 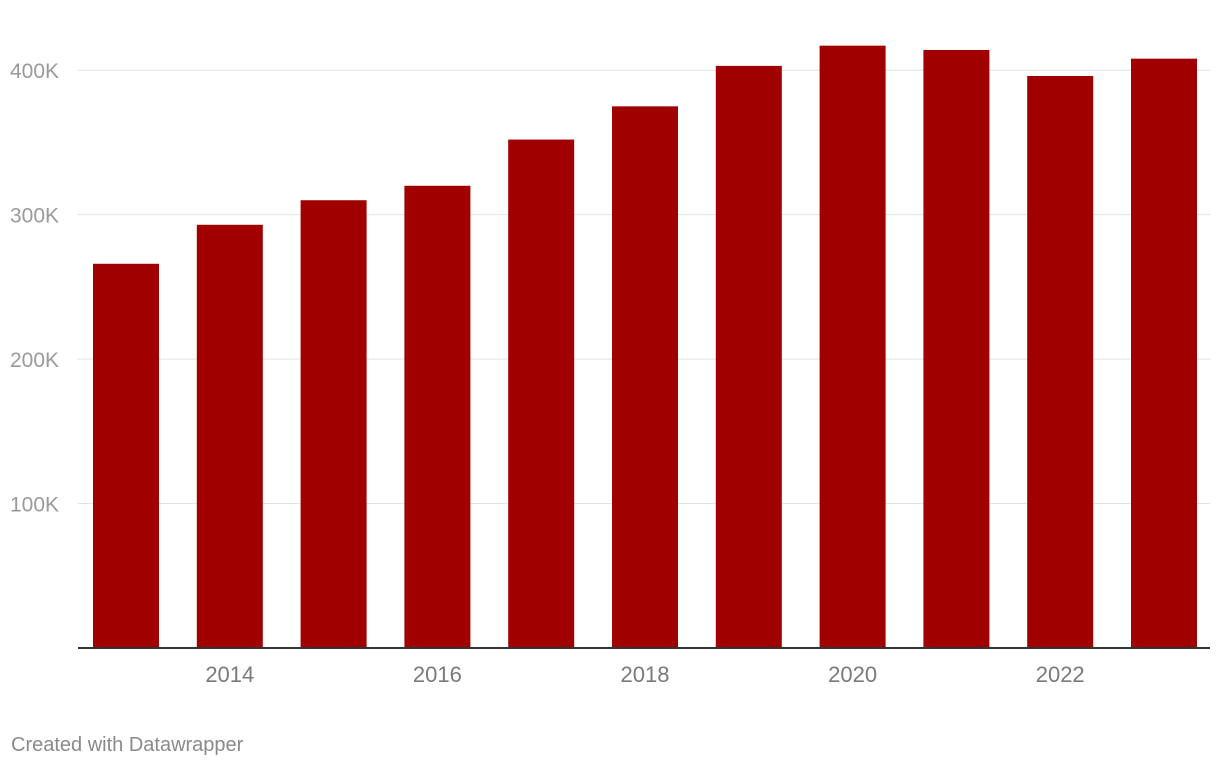 I want to click on y-tick-label: 300K, so click(x=34, y=216).